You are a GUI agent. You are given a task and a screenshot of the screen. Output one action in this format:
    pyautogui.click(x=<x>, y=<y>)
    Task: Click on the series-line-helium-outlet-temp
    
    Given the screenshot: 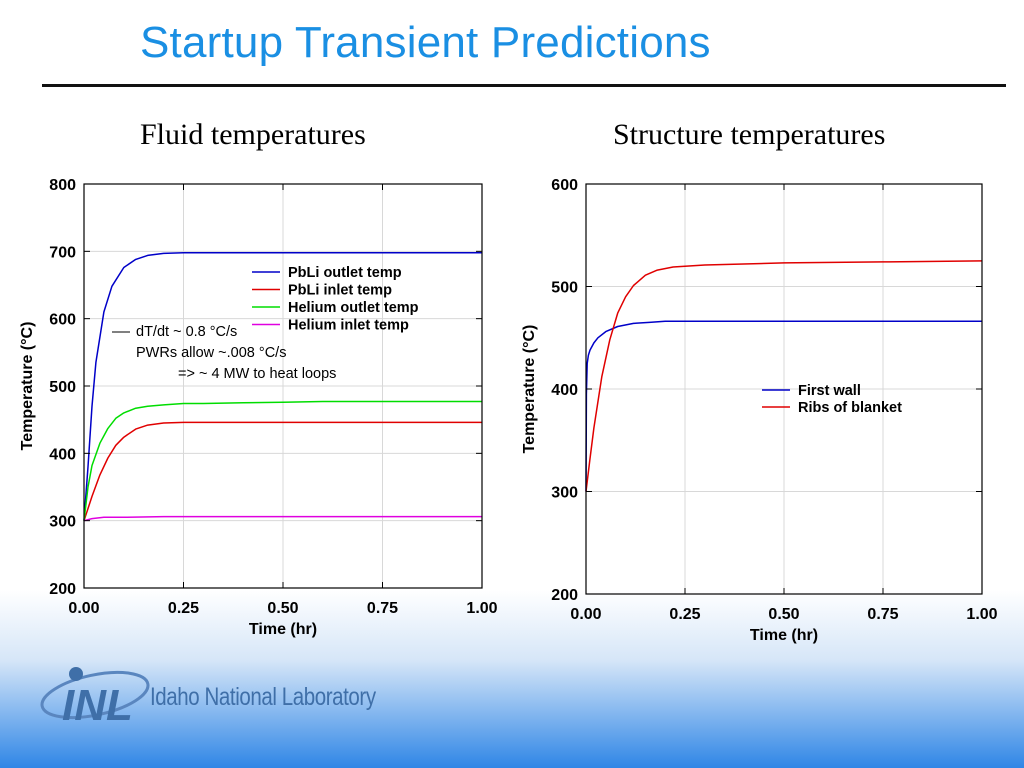 What is the action you would take?
    pyautogui.click(x=282, y=460)
    